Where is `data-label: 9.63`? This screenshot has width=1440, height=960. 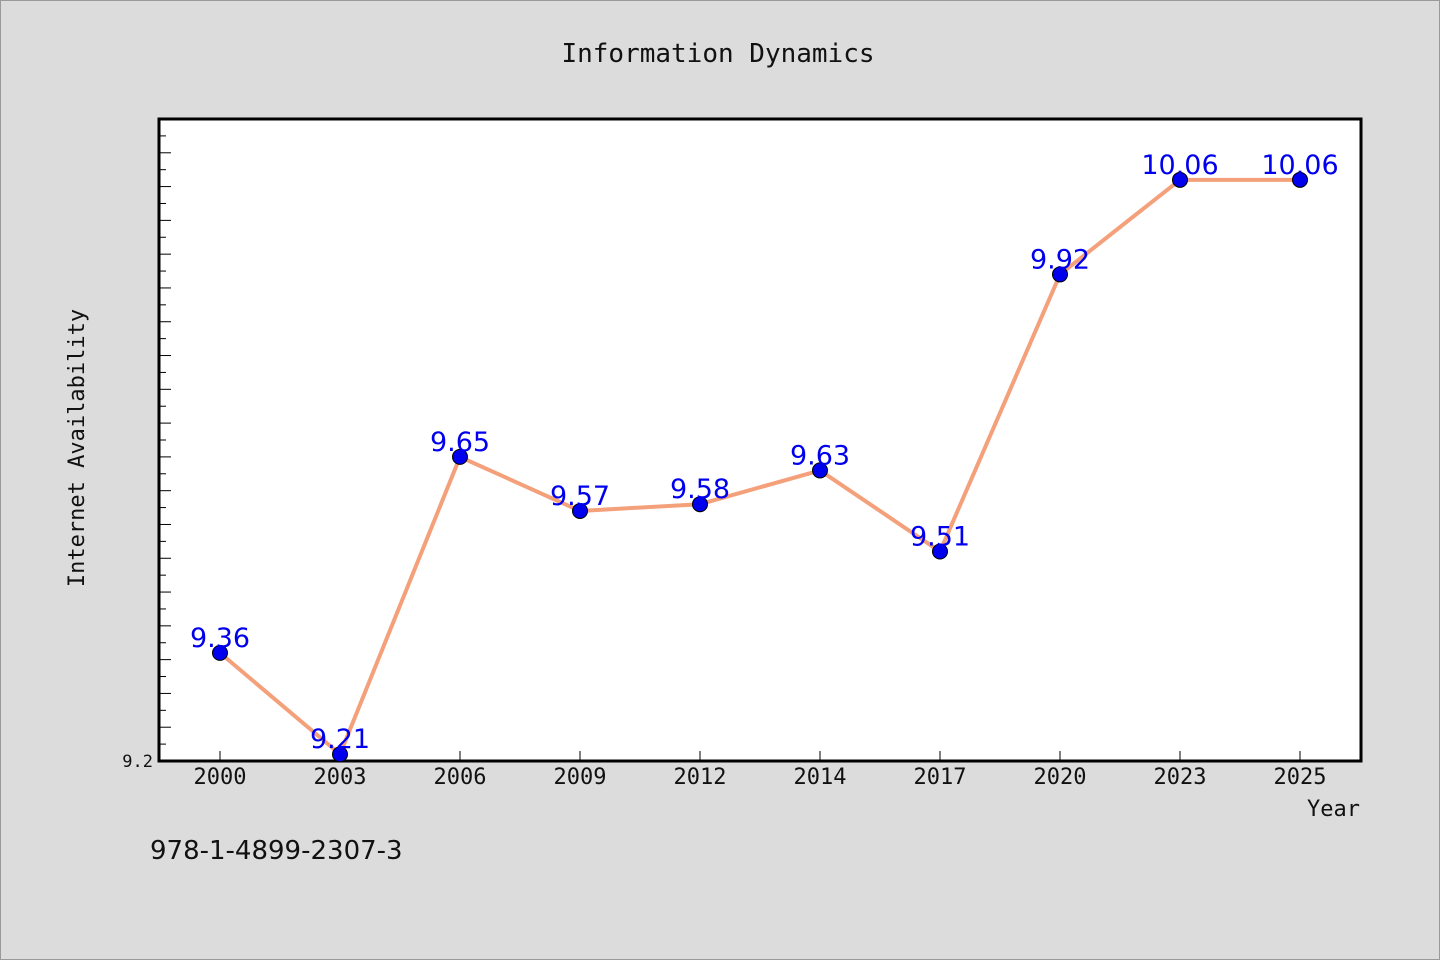
data-label: 9.63 is located at coordinates (820, 455).